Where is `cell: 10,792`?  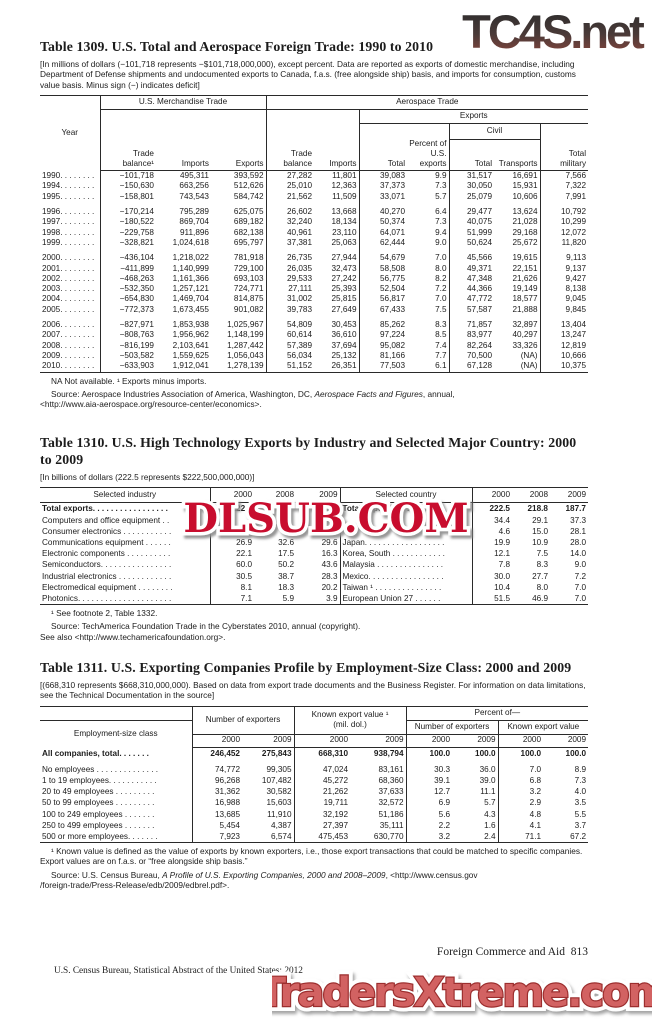 cell: 10,792 is located at coordinates (574, 212).